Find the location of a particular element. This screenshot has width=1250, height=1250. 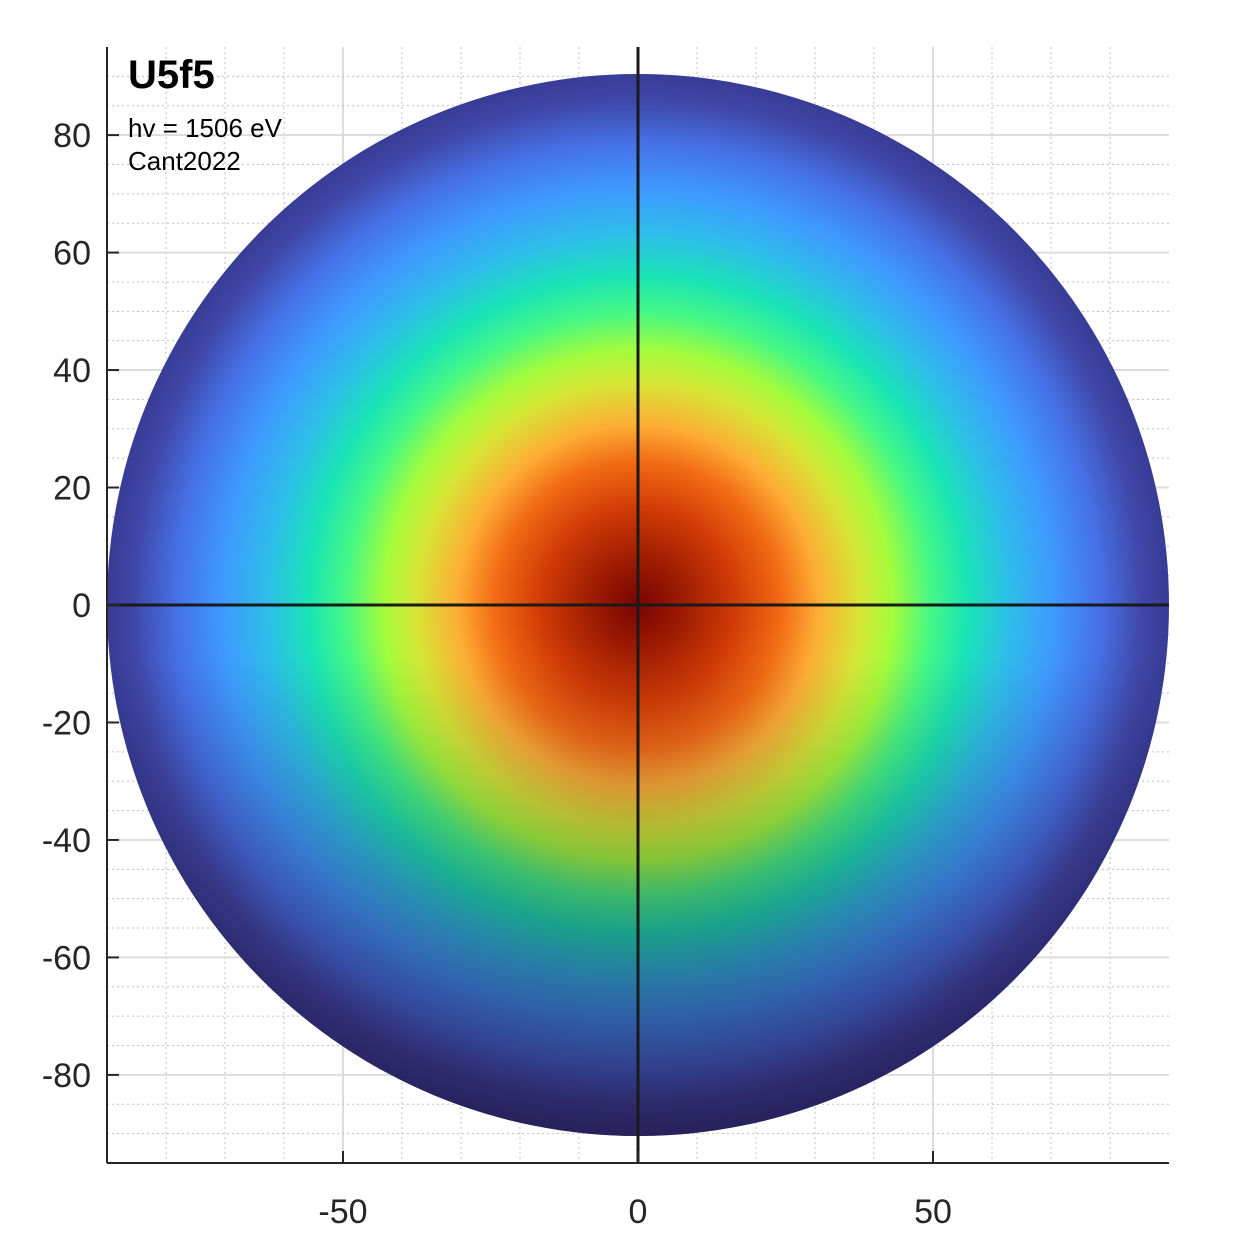

annotation-reference: Cant2022 is located at coordinates (184, 161).